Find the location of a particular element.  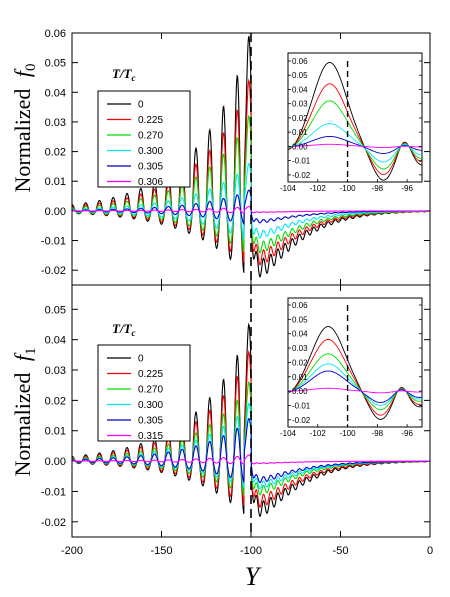

top-legend-box is located at coordinates (144, 139).